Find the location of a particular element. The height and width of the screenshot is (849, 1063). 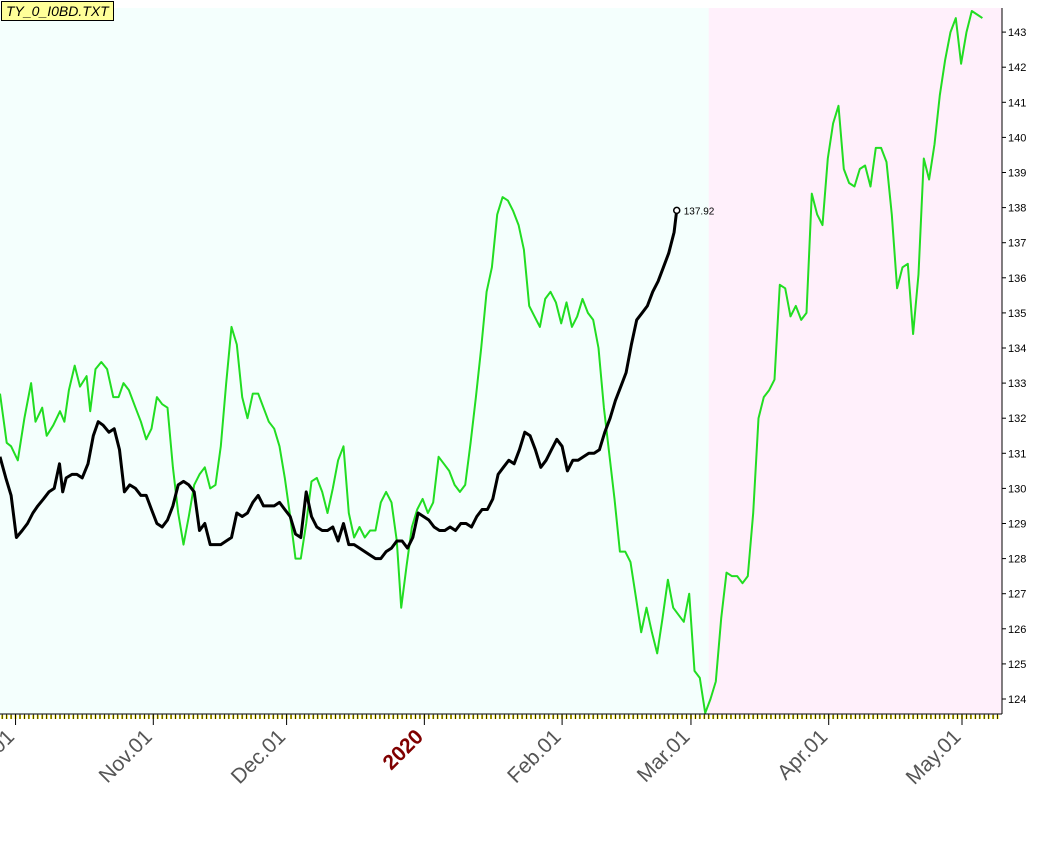

y-tick-label: 137 is located at coordinates (1017, 244).